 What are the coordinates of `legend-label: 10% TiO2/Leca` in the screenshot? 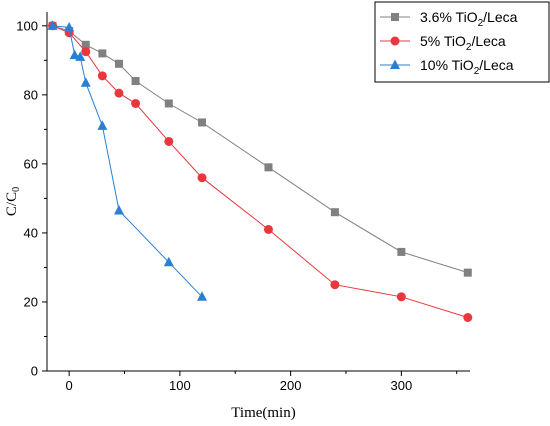 It's located at (467, 67).